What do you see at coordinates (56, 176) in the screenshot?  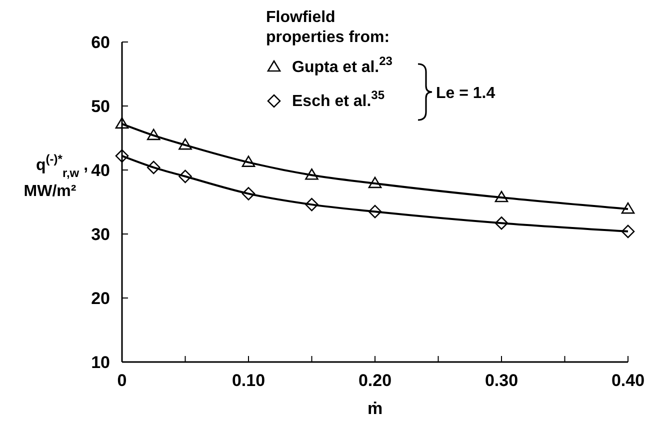 I see `y-axis-title: q$^{(-)*}$$_{r,w}$ , MW/m²` at bounding box center [56, 176].